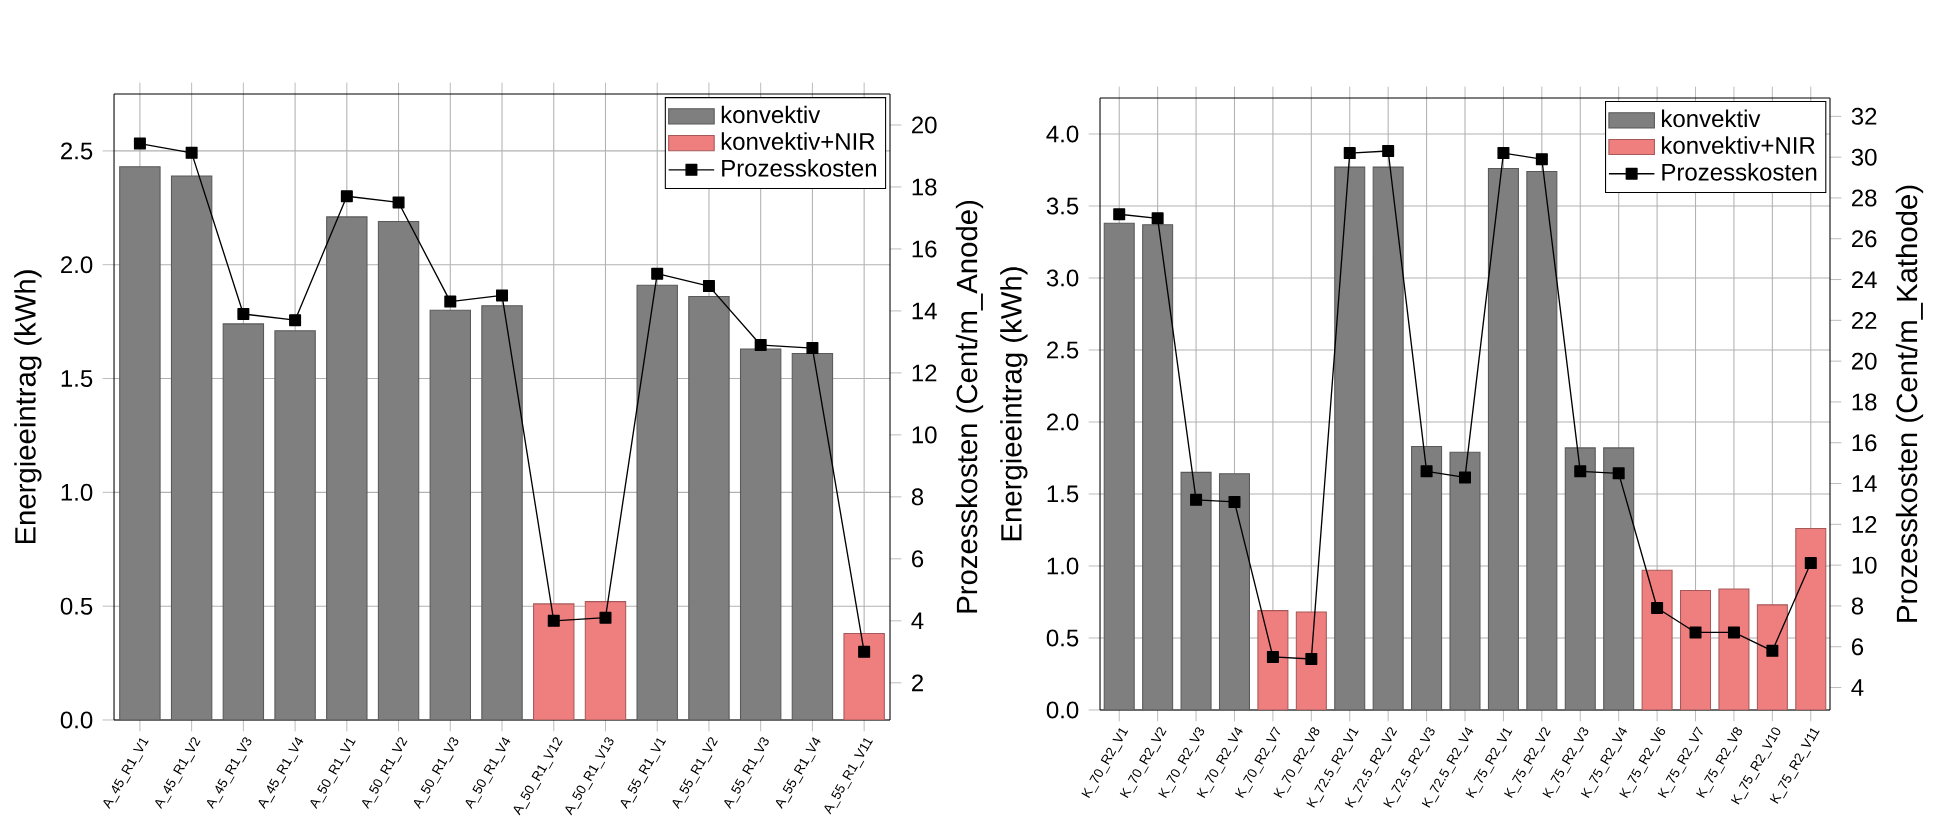  Describe the element at coordinates (924, 311) in the screenshot. I see `y2-tick-label: 14` at that location.